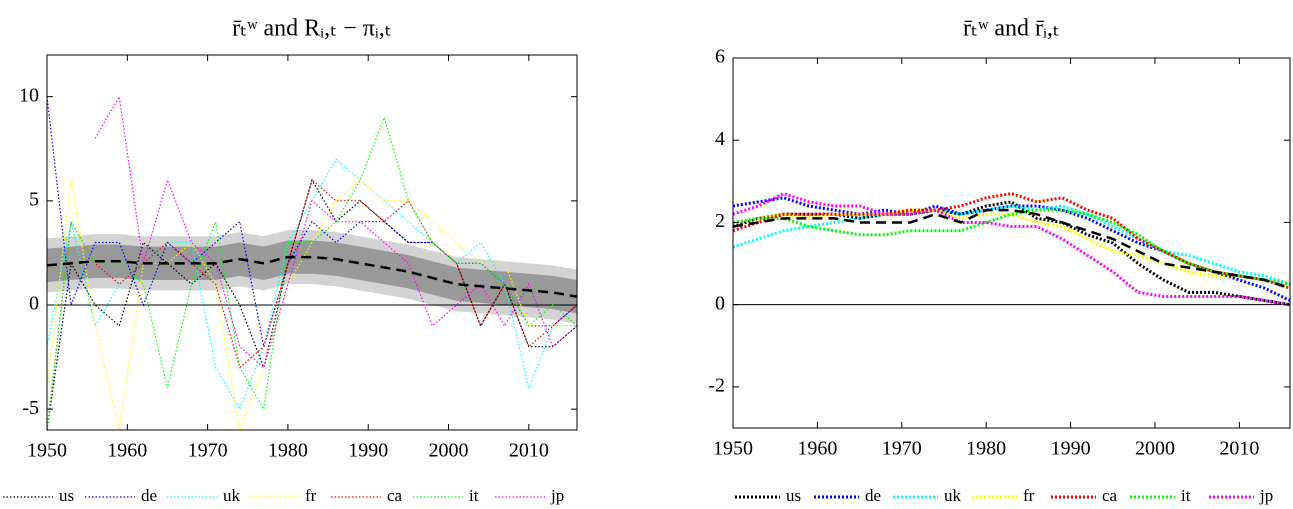 Image resolution: width=1293 pixels, height=509 pixels. I want to click on y-tick-label: -5, so click(30, 408).